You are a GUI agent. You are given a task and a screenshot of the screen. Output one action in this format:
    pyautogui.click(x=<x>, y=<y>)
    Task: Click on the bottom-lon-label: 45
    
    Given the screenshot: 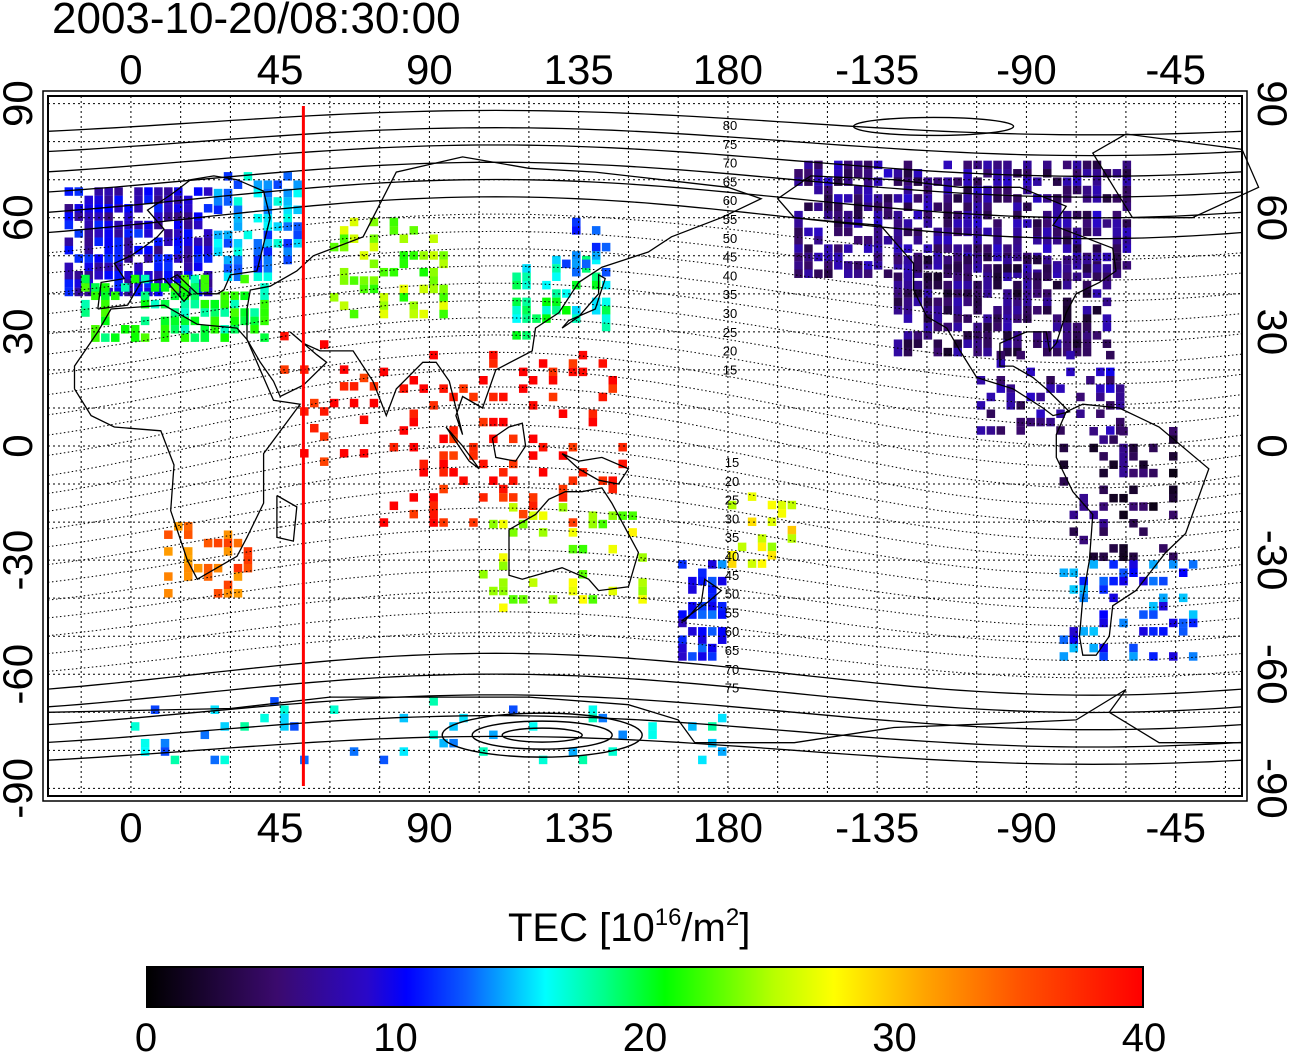 What is the action you would take?
    pyautogui.click(x=280, y=827)
    